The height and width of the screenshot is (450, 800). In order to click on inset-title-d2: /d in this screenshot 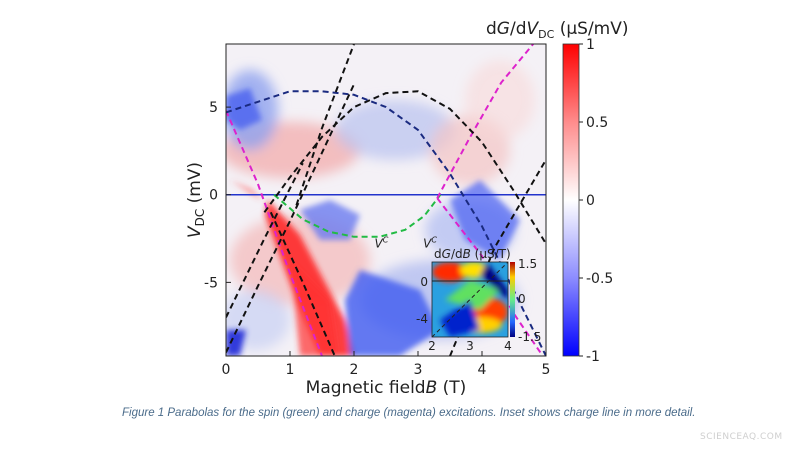, I will do `click(457, 254)`.